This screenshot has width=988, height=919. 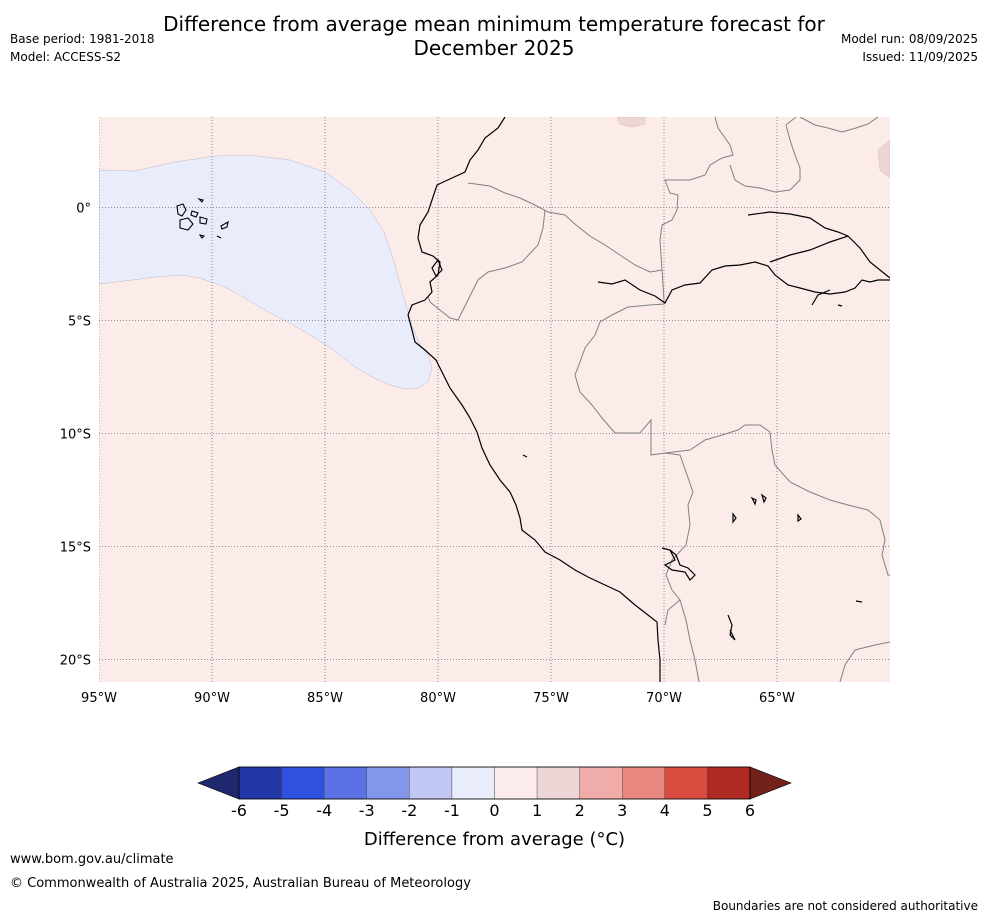 What do you see at coordinates (82, 39) in the screenshot?
I see `base-period-text: Base period: 1981-2018` at bounding box center [82, 39].